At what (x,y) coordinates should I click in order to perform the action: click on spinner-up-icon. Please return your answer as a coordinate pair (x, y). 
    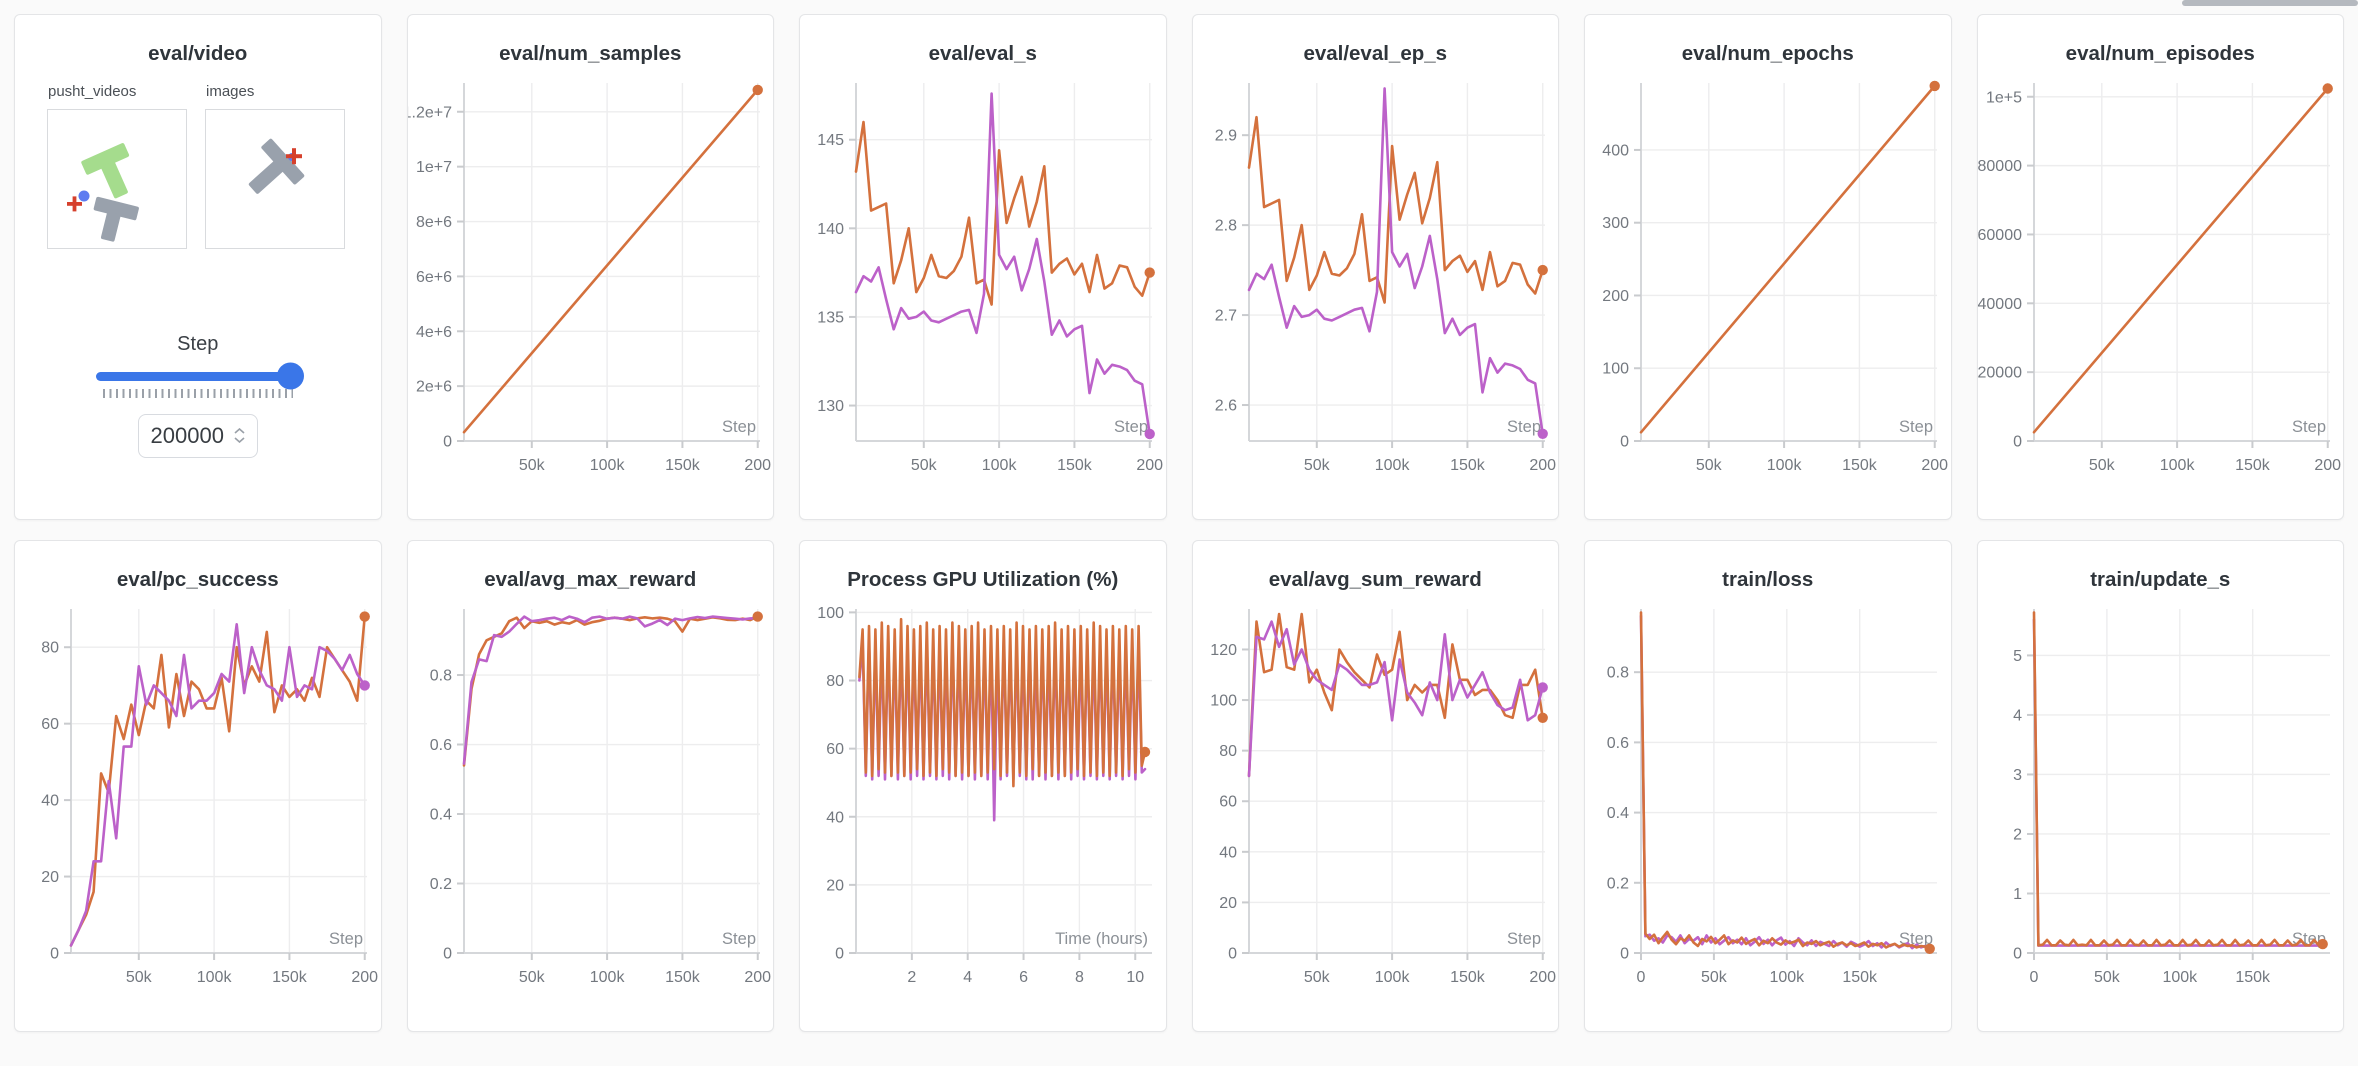
    Looking at the image, I should click on (239, 431).